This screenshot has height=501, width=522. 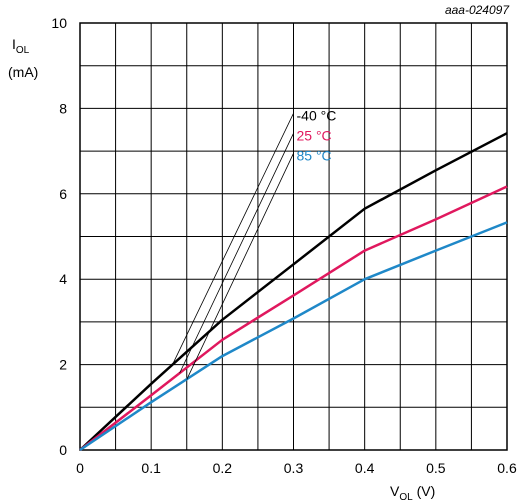 What do you see at coordinates (436, 468) in the screenshot?
I see `x-tick-label: 0.5` at bounding box center [436, 468].